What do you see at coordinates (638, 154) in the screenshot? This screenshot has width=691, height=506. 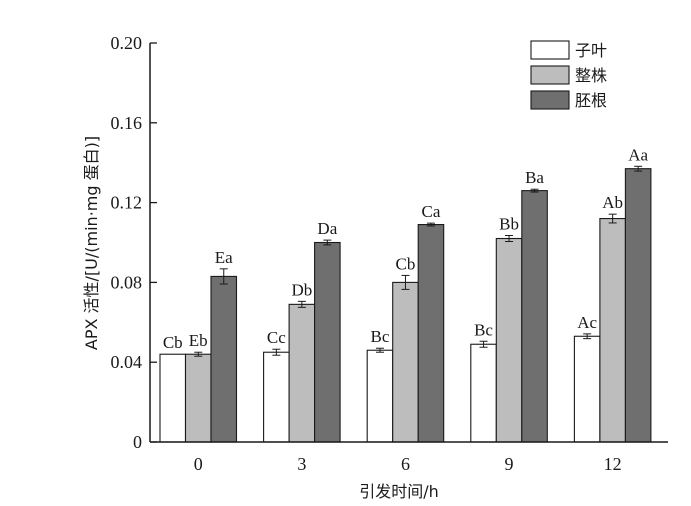 I see `significance-label: Aa` at bounding box center [638, 154].